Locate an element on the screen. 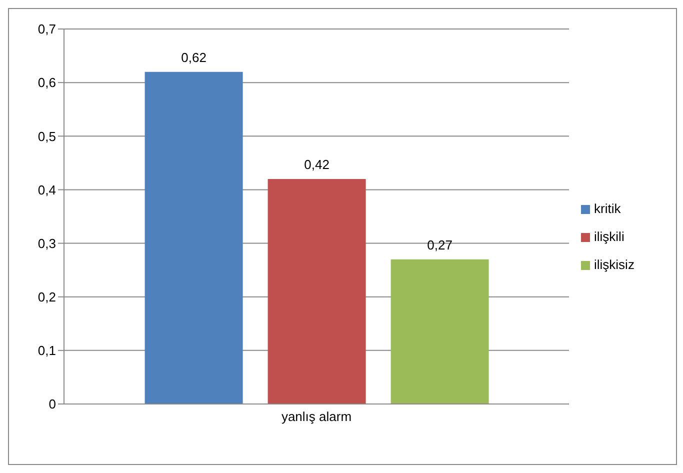  y-tick-label: 0,3 is located at coordinates (47, 243).